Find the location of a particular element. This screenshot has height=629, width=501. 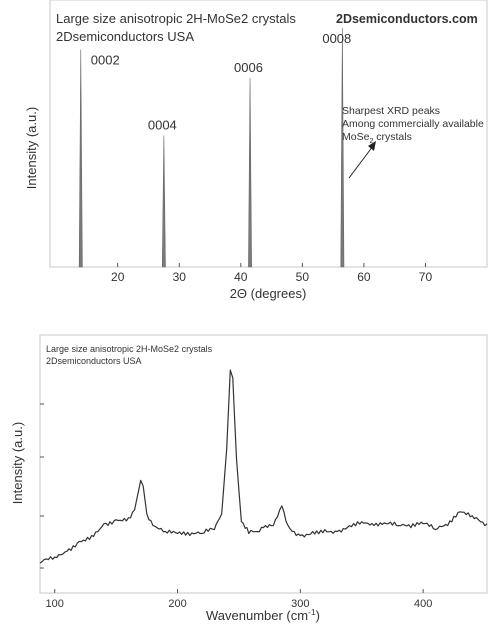

annotation-line-2: Among commercially available is located at coordinates (413, 124).